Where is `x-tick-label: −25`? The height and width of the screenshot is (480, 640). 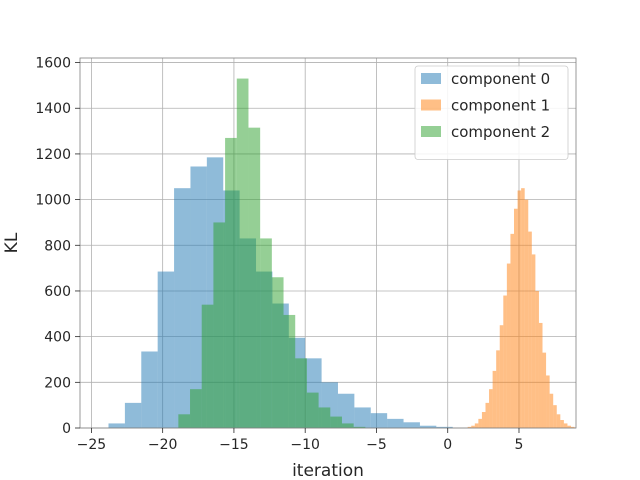
x-tick-label: −25 is located at coordinates (92, 445).